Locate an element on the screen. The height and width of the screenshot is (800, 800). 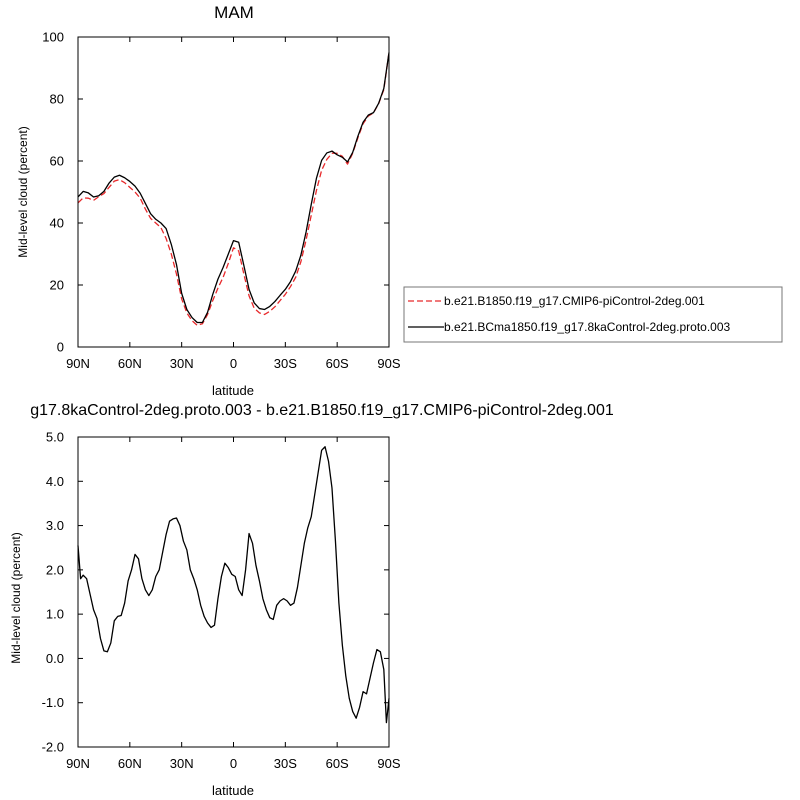
top-x-axis-label: latitude is located at coordinates (233, 390).